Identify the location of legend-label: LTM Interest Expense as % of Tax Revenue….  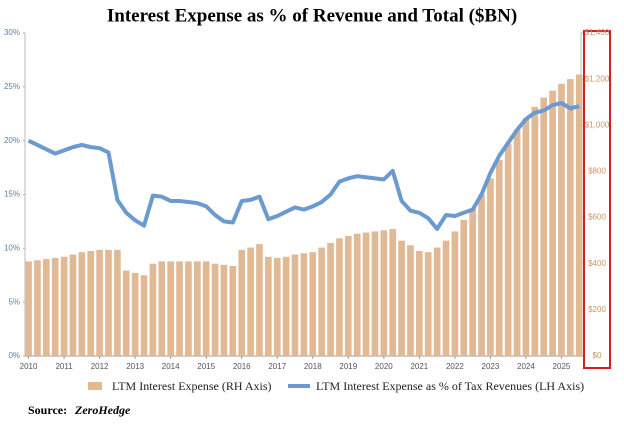
(450, 386).